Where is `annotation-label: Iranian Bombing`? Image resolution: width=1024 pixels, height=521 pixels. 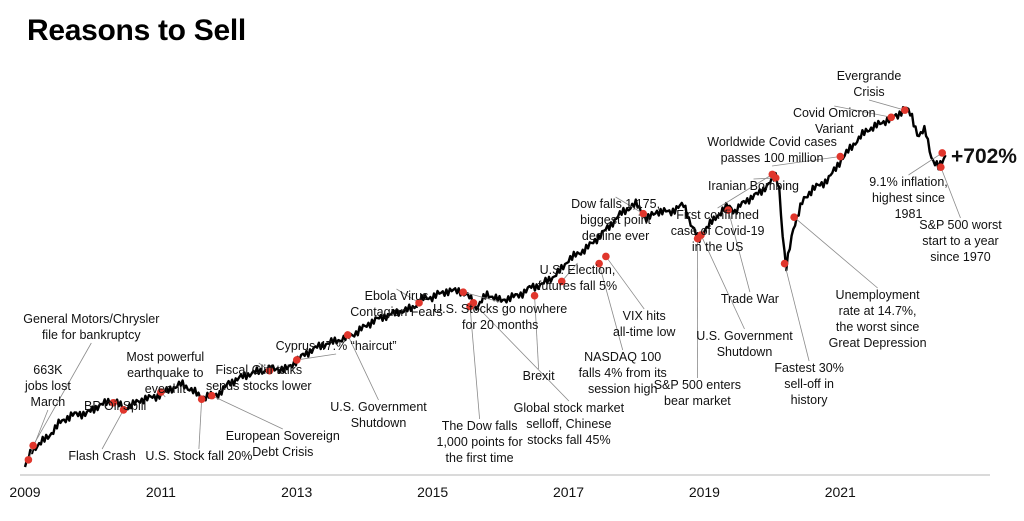
annotation-label: Iranian Bombing is located at coordinates (753, 186).